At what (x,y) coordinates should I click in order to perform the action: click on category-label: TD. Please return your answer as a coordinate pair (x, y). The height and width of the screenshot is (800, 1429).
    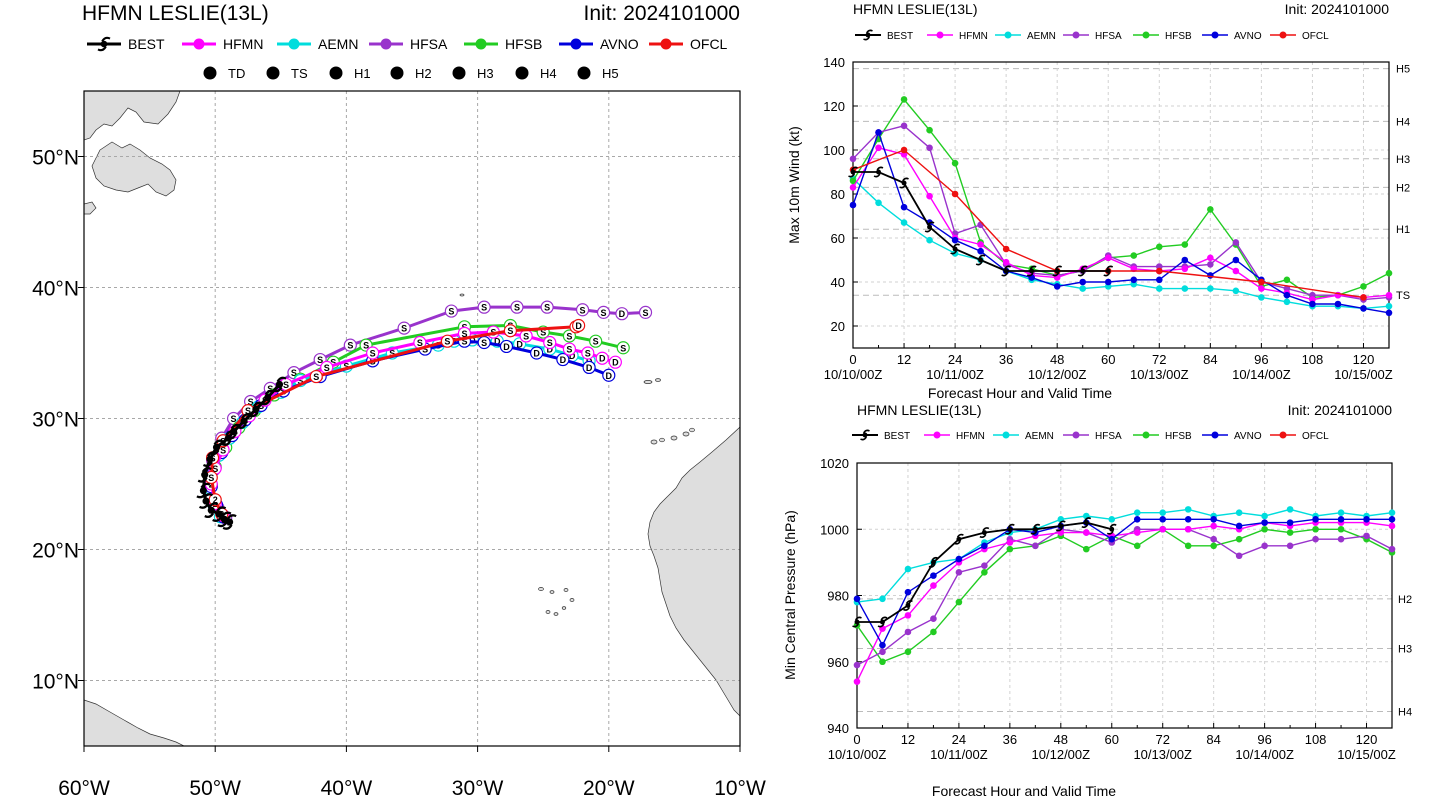
    Looking at the image, I should click on (236, 73).